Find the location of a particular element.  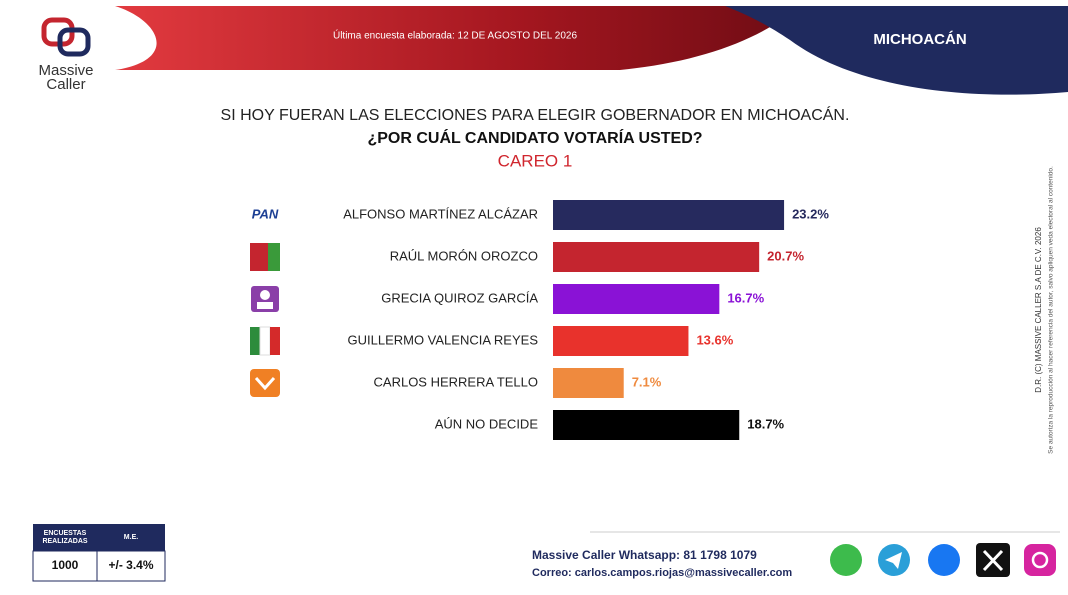

value-label: 7.1% is located at coordinates (647, 381).